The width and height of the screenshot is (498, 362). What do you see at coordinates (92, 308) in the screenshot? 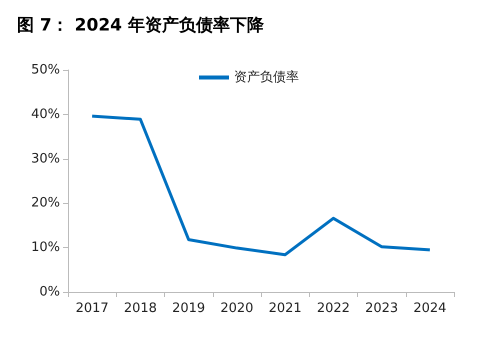
I see `x-tick-label: 2017` at bounding box center [92, 308].